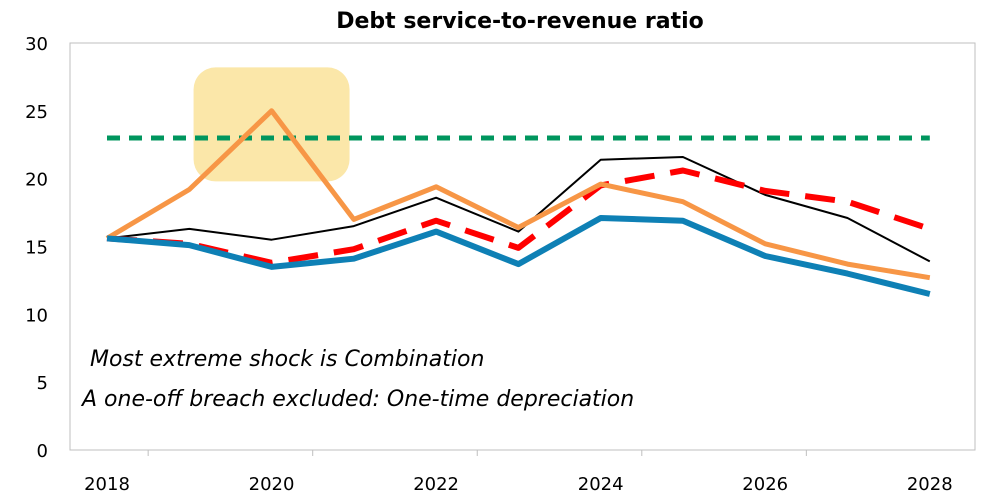  I want to click on y-tick-label: 10, so click(36, 315).